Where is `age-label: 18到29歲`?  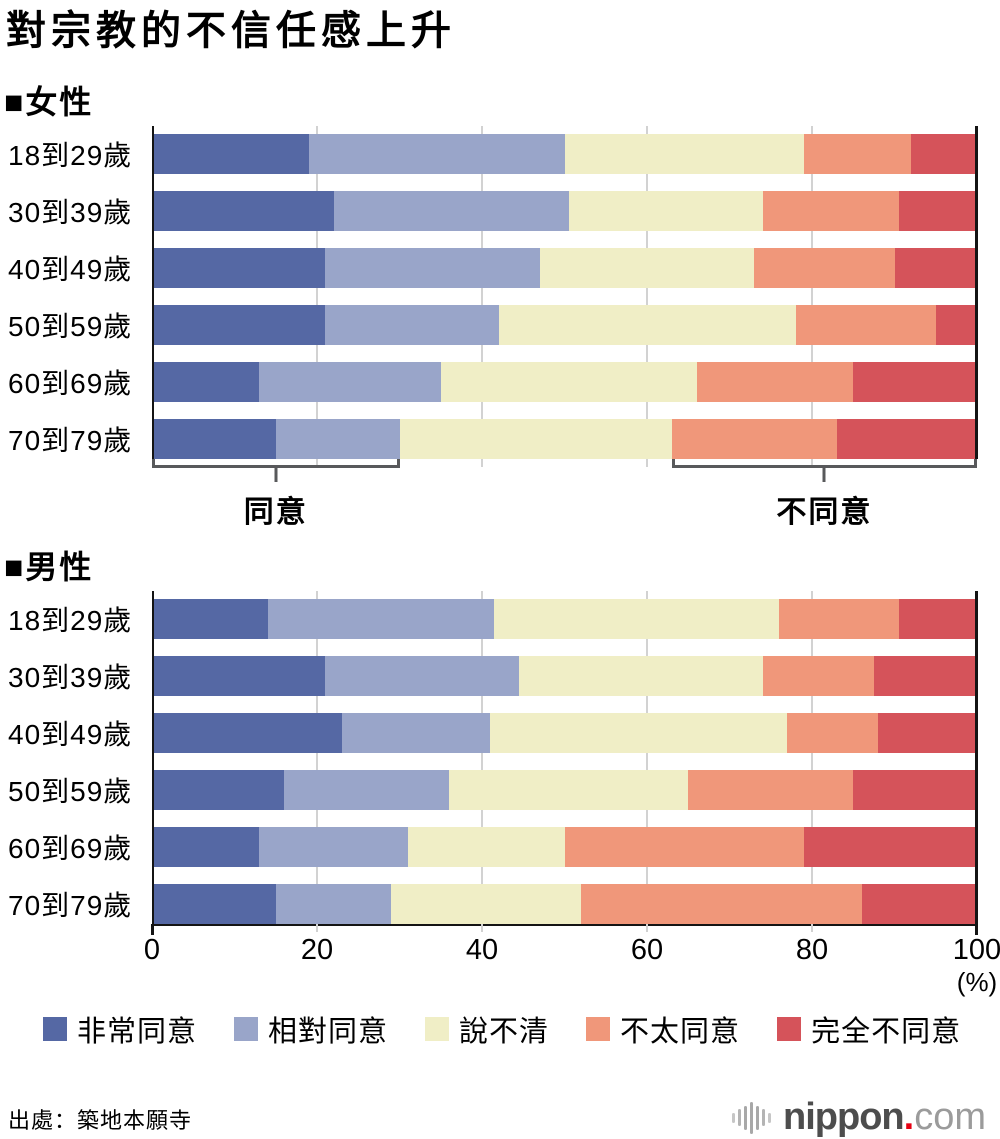
age-label: 18到29歲 is located at coordinates (70, 155).